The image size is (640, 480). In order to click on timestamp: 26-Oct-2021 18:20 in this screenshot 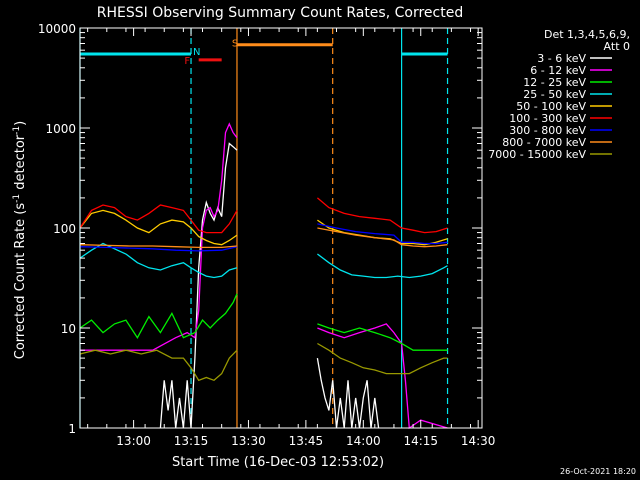, I will do `click(598, 471)`.